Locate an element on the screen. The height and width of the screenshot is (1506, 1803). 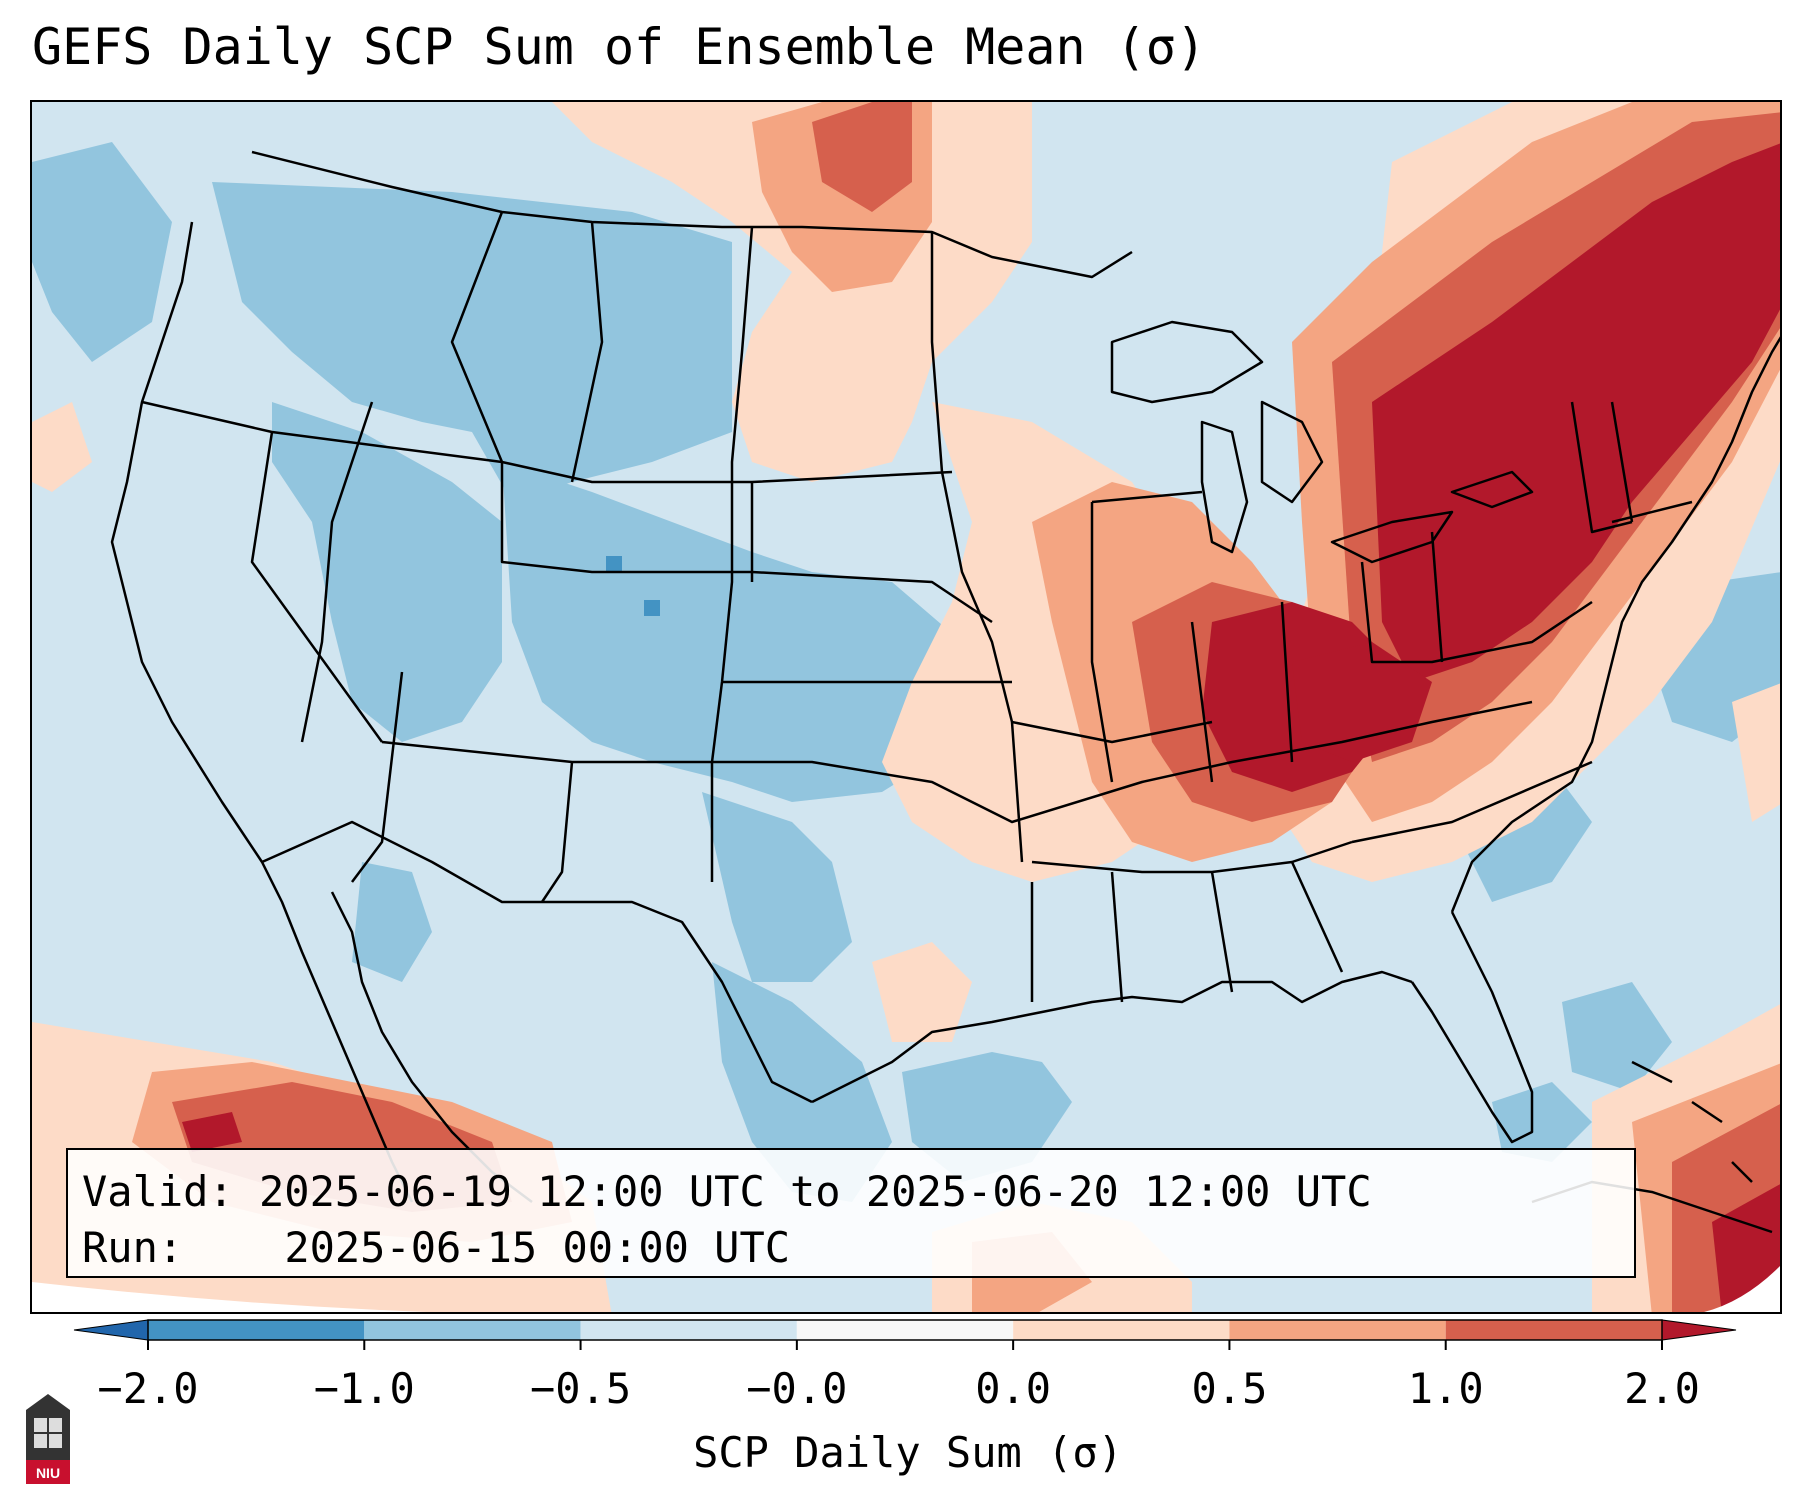
colorbar-tick-label: −0.5 is located at coordinates (580, 1388).